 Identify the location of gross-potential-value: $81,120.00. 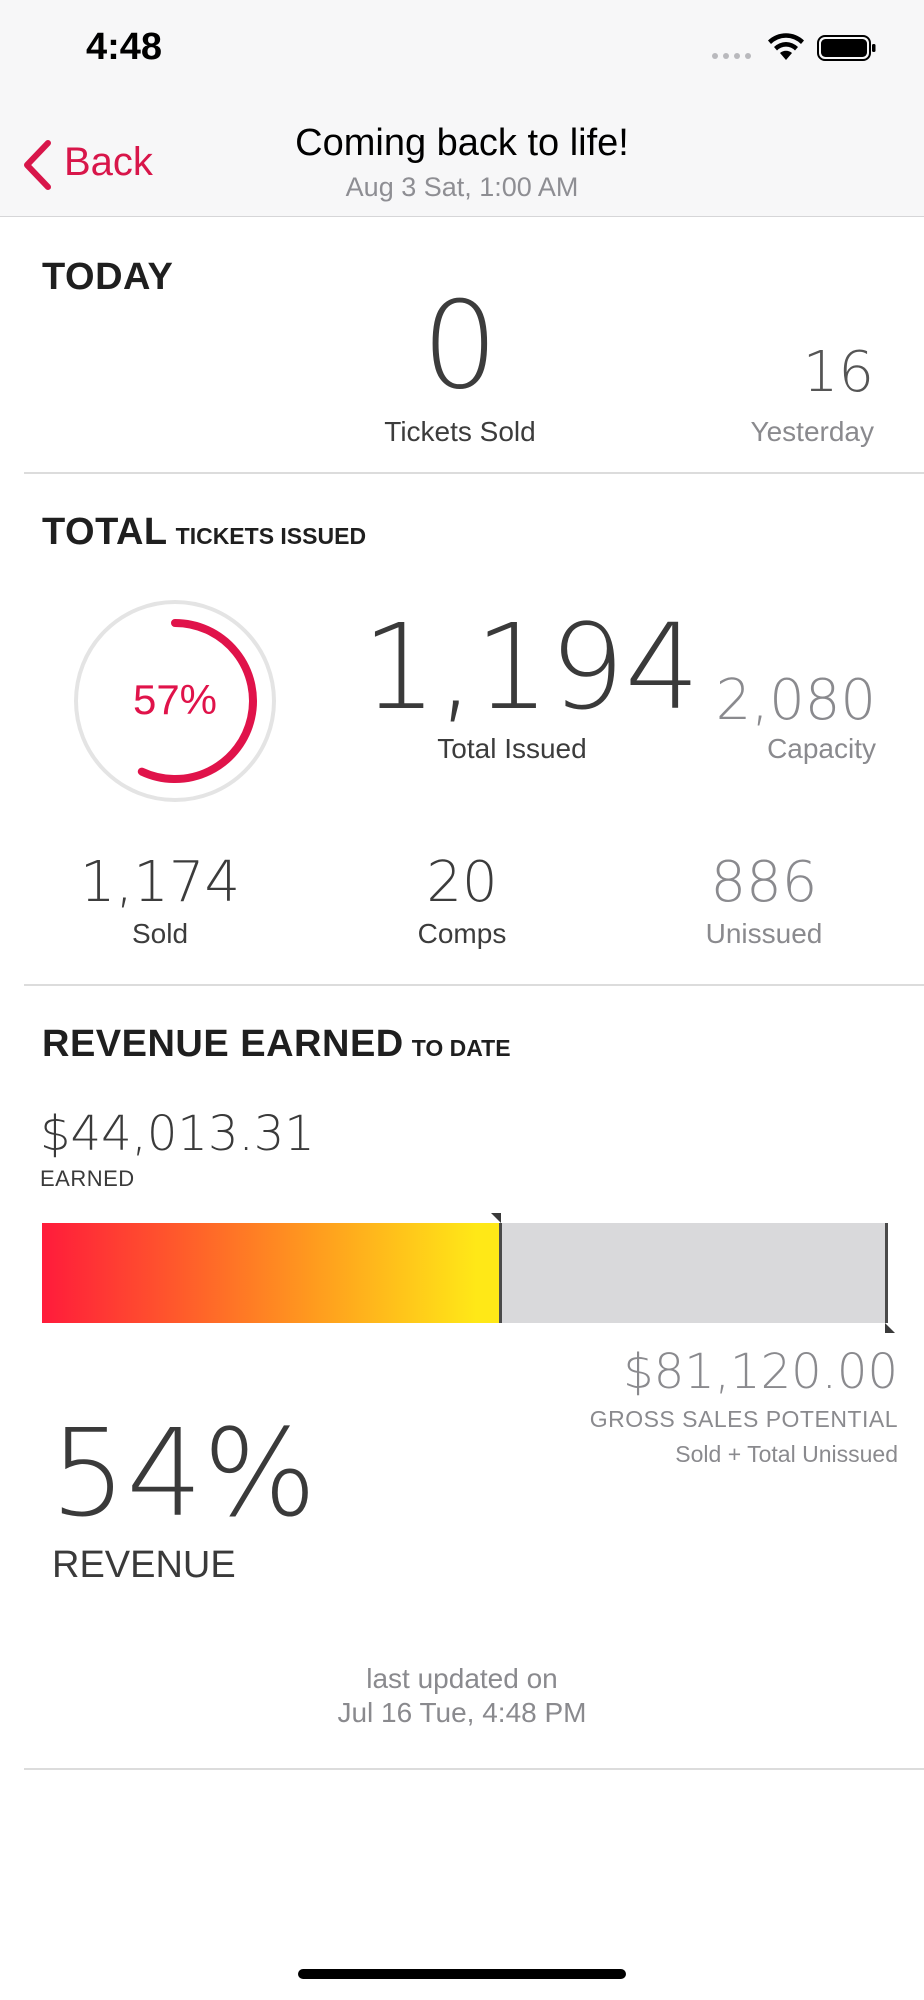
(760, 1372).